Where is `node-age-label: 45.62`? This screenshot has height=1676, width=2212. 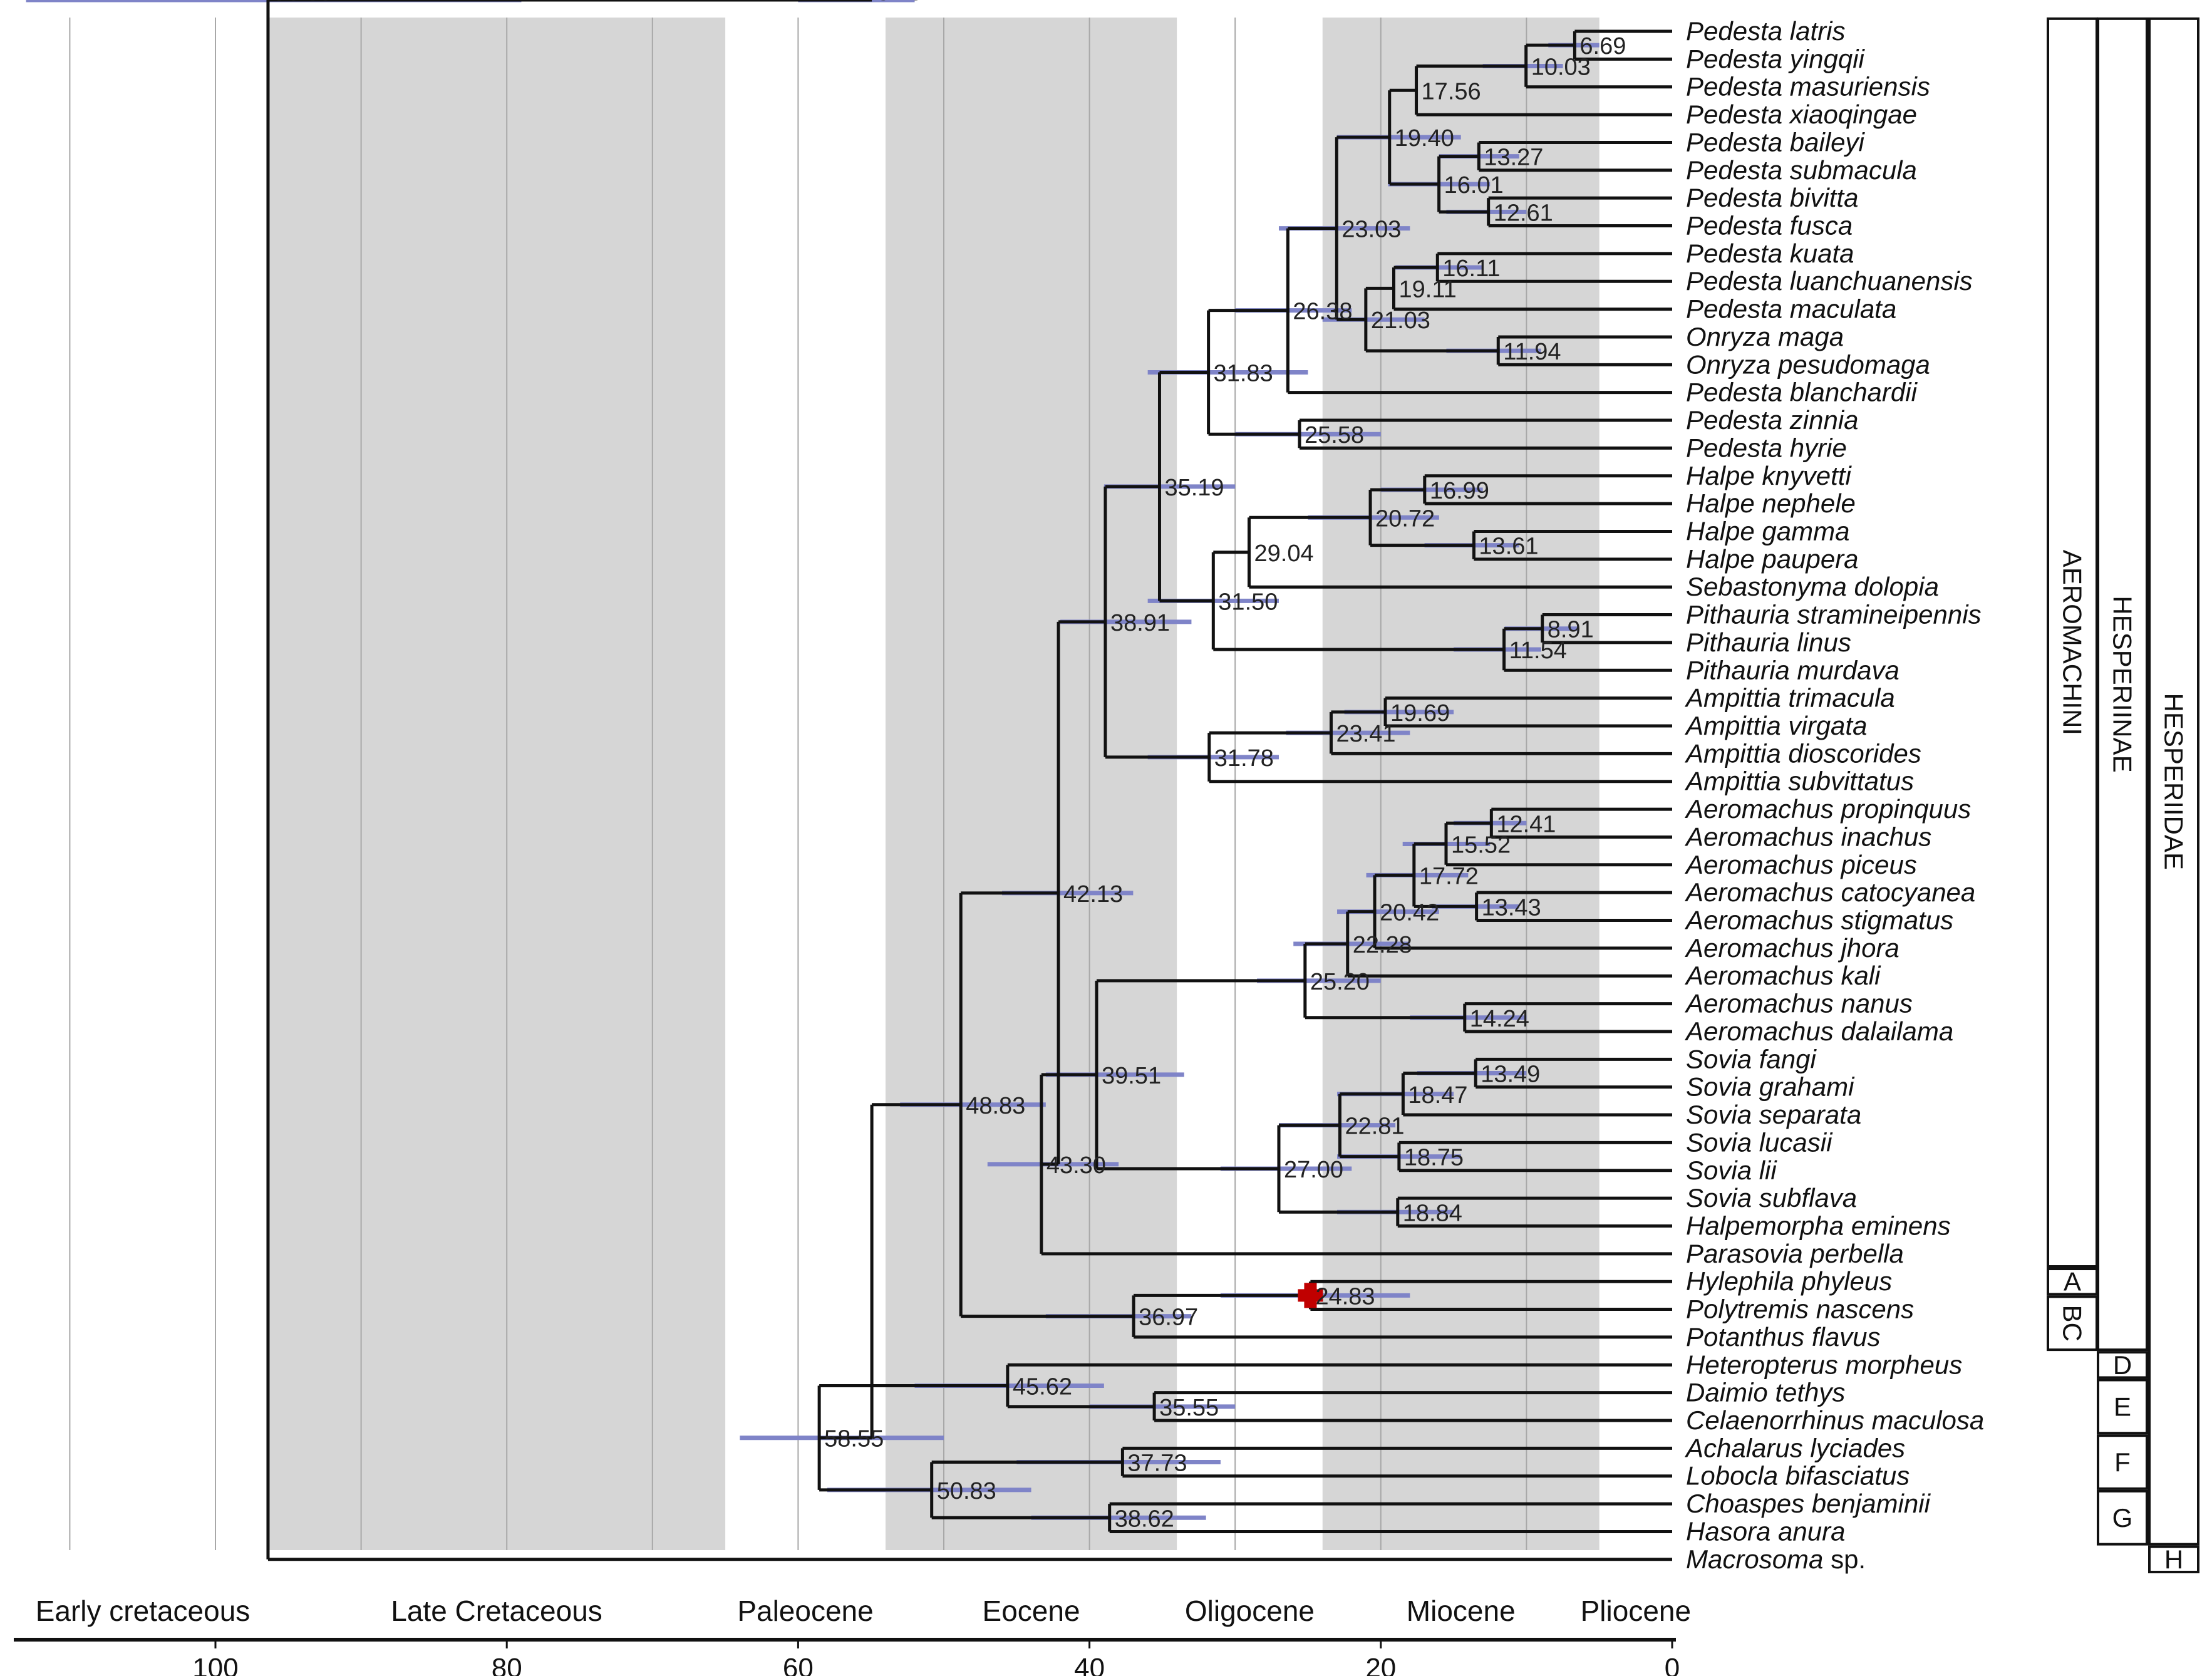
node-age-label: 45.62 is located at coordinates (1042, 1387).